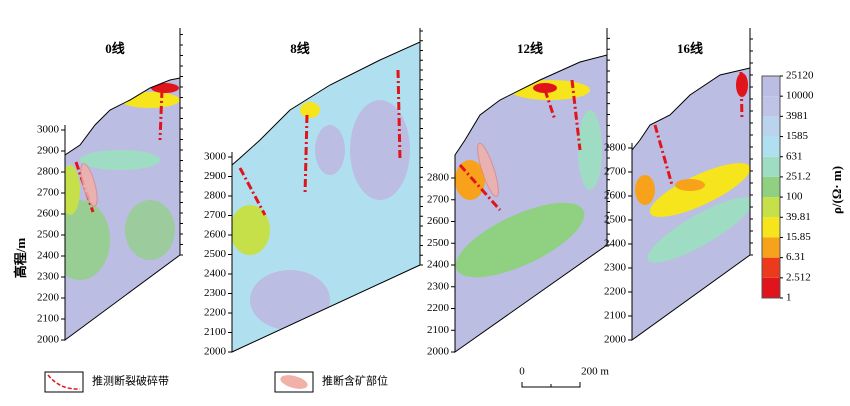  I want to click on colorbar-tick-label: 100, so click(794, 197).